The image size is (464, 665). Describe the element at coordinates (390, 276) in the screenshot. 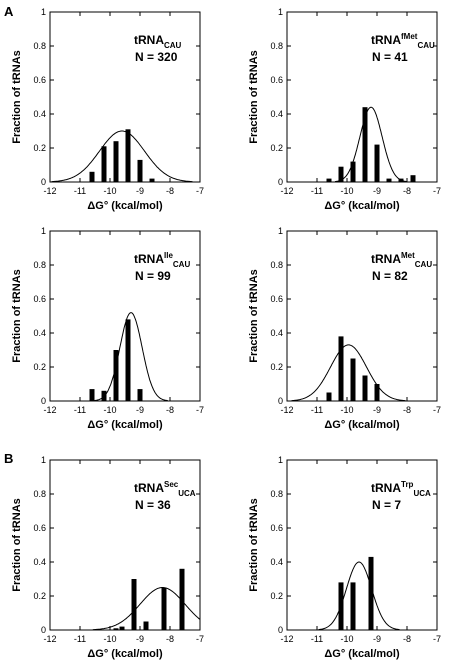

I see `sample-size-label: N = 82` at that location.